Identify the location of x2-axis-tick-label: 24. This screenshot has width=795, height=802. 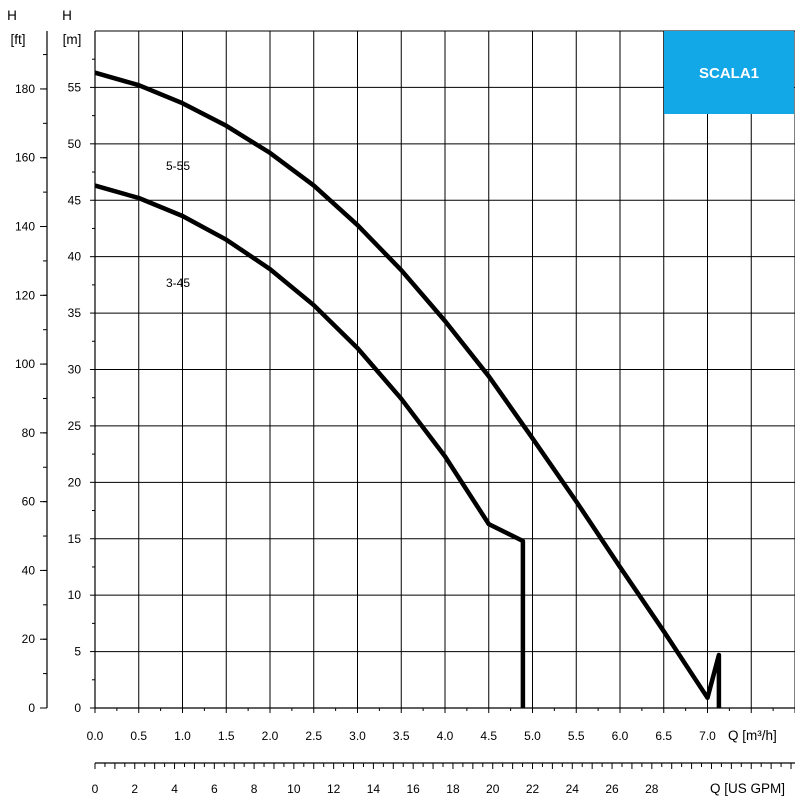
(573, 789).